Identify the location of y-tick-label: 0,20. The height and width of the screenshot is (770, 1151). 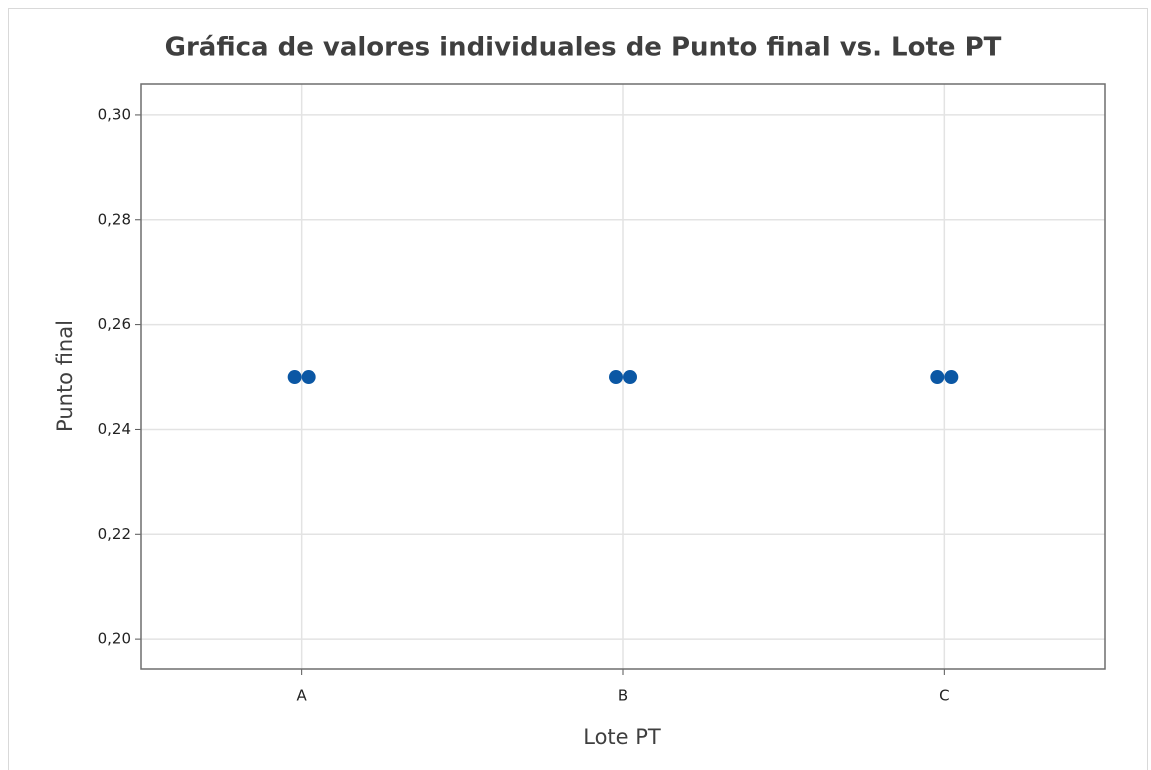
(114, 639).